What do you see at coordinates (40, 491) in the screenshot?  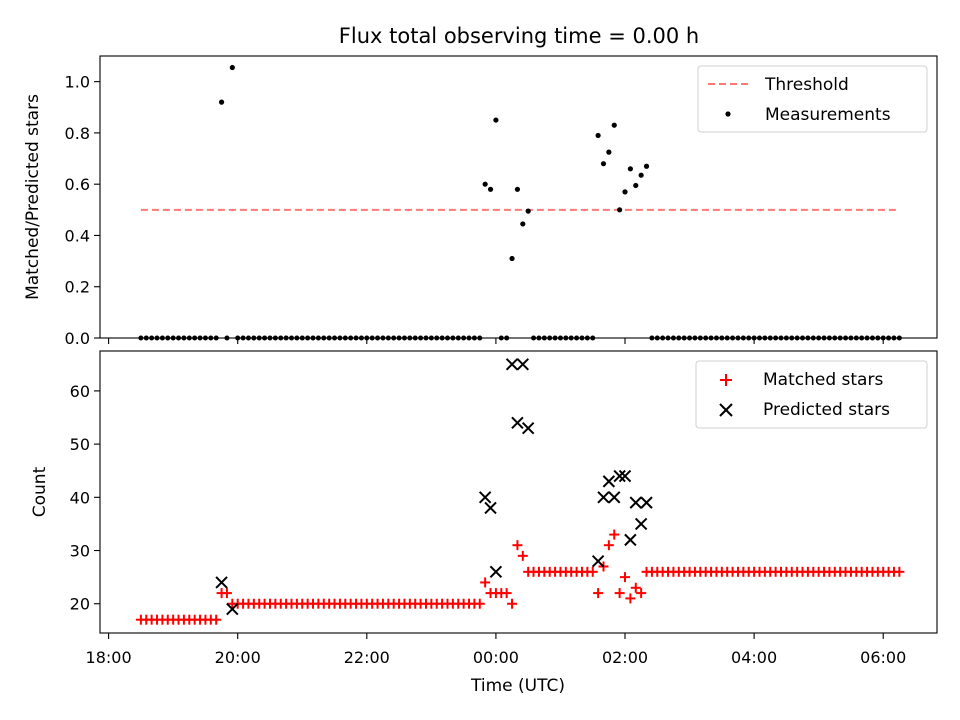 I see `y-axis-label-bottom: Count` at bounding box center [40, 491].